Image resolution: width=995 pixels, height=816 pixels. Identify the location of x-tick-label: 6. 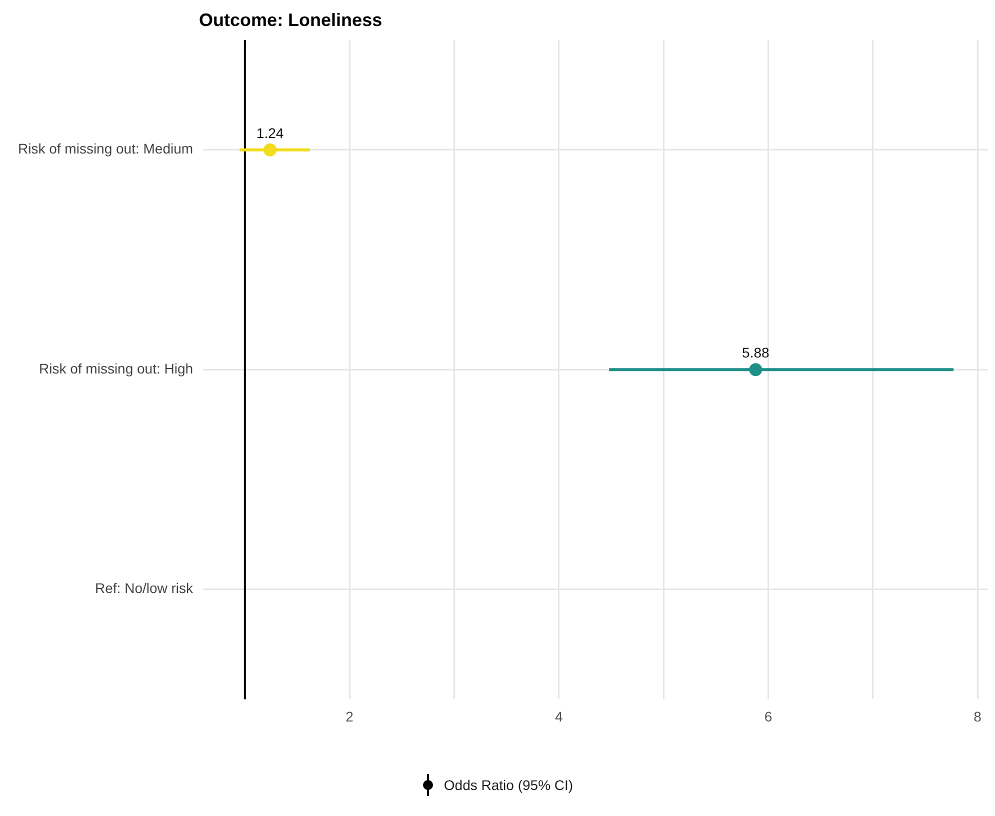
(768, 716).